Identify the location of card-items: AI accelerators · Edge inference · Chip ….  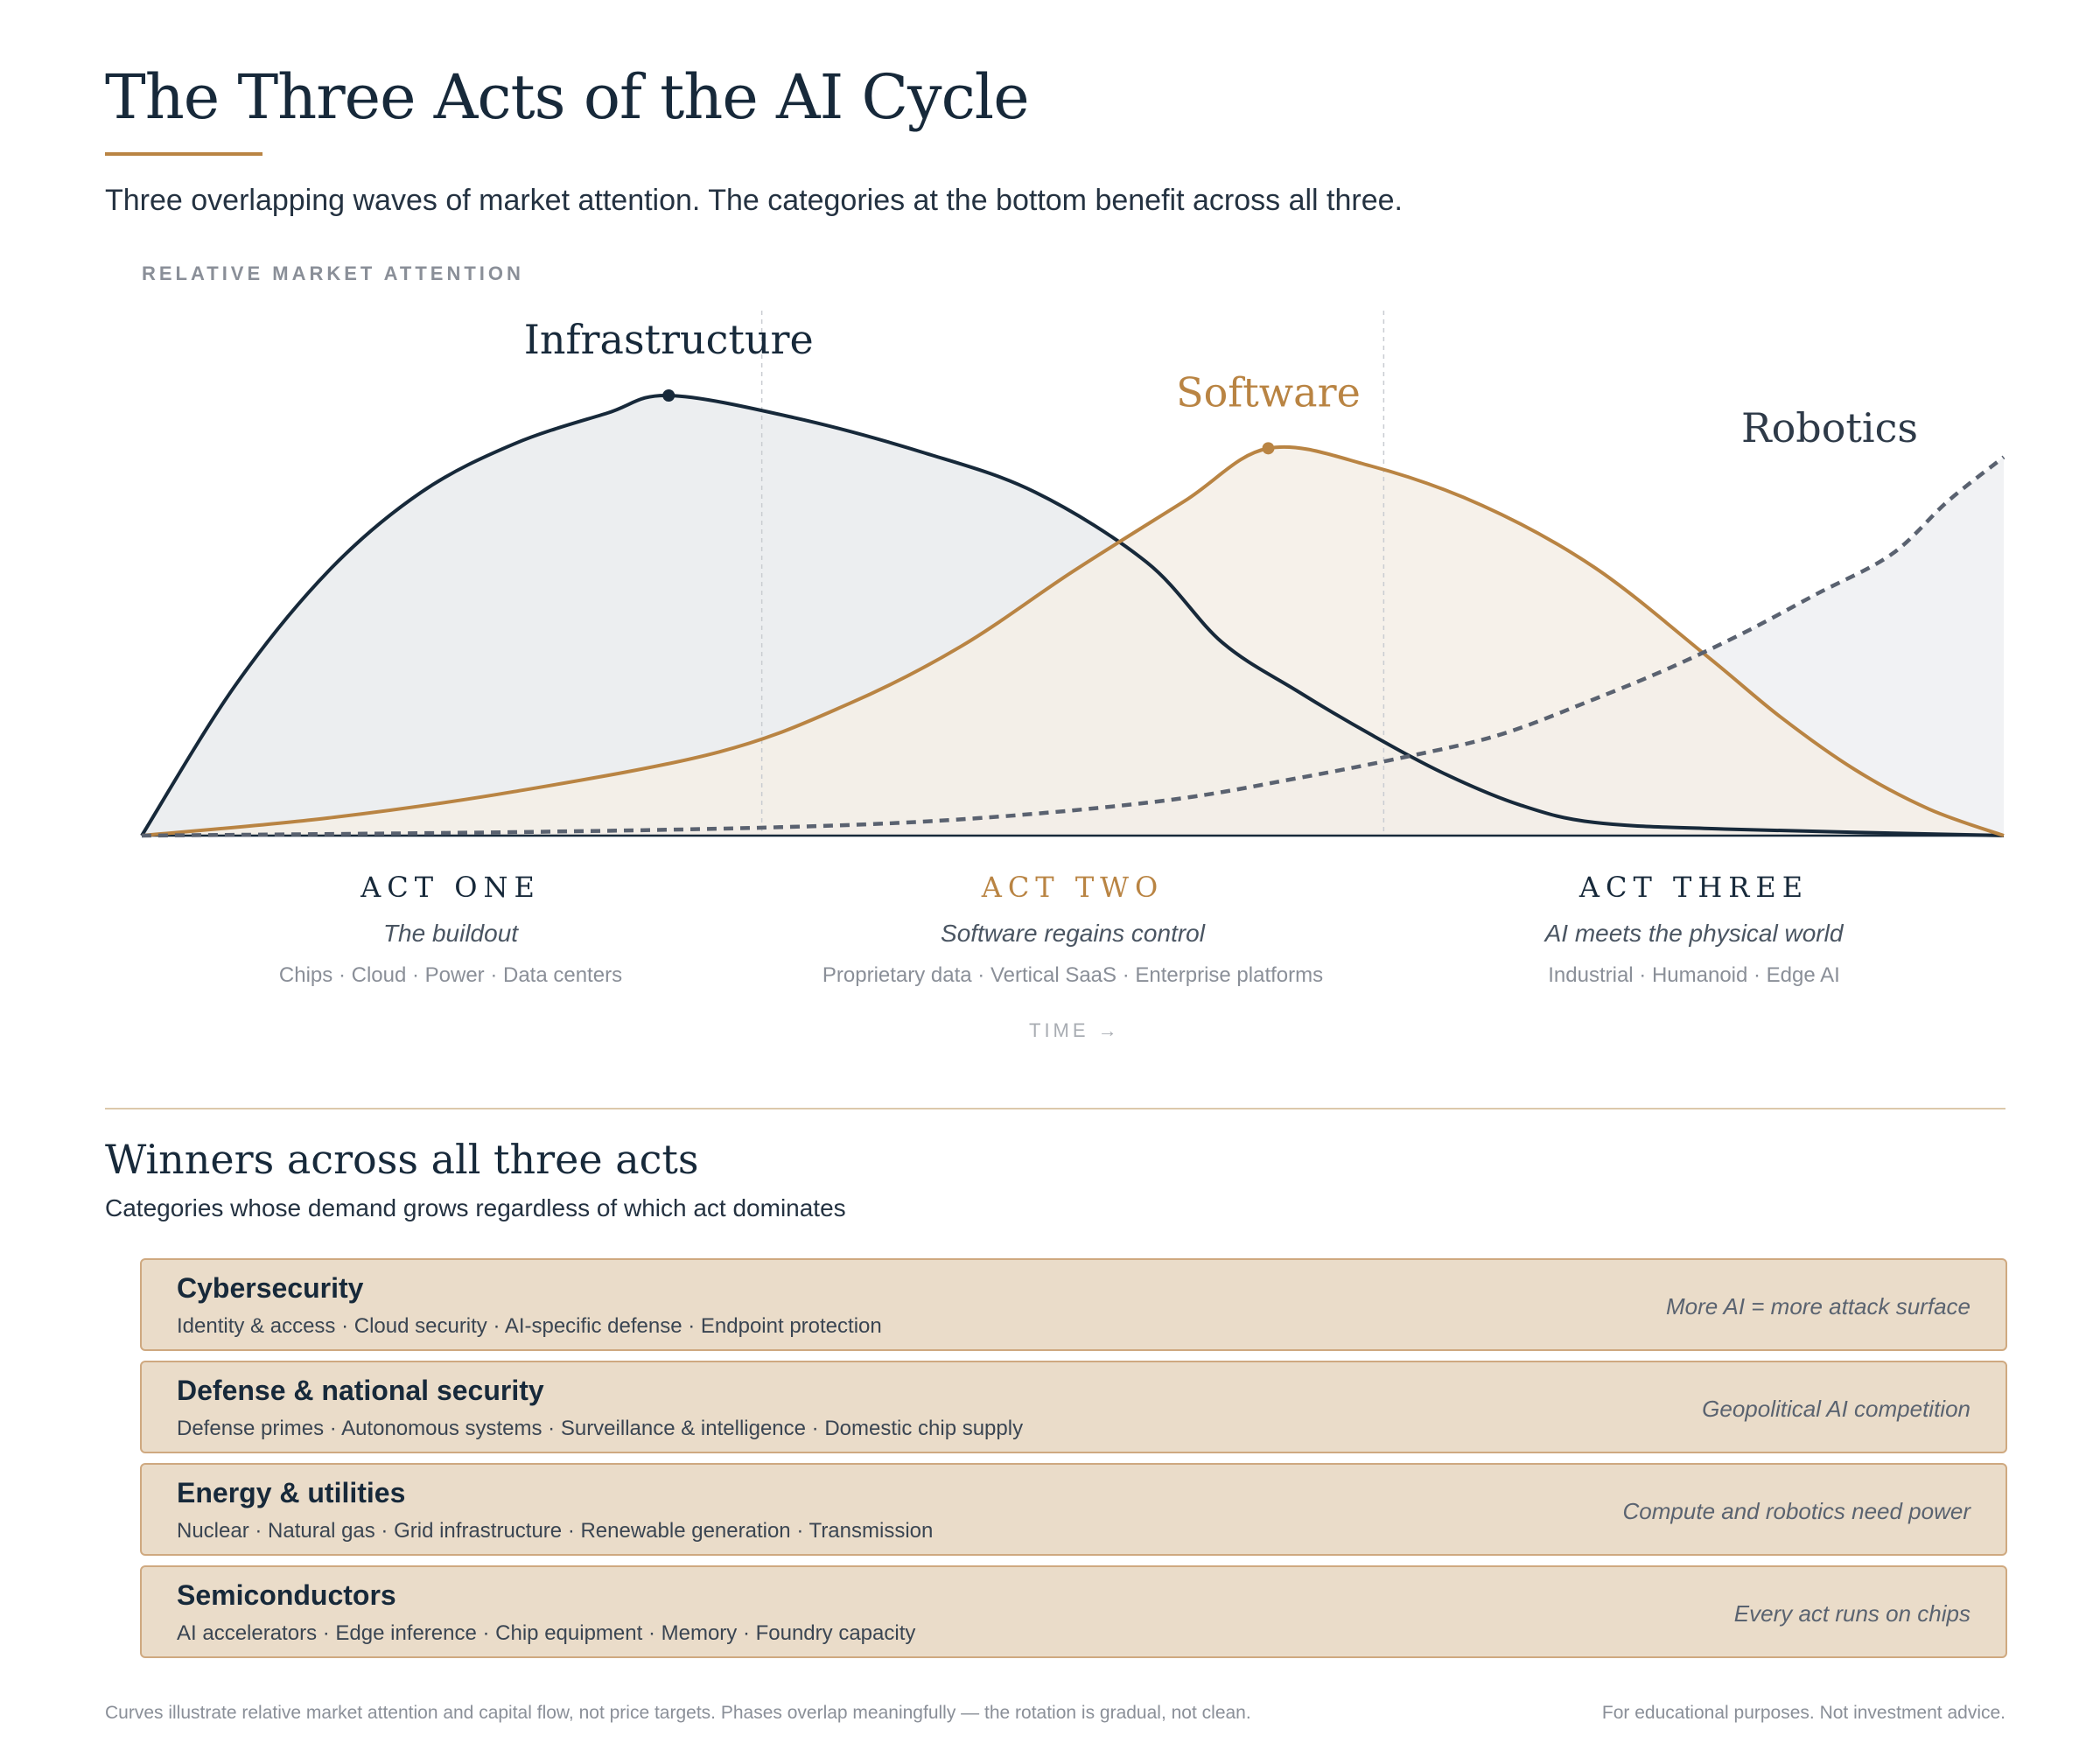
(546, 1633).